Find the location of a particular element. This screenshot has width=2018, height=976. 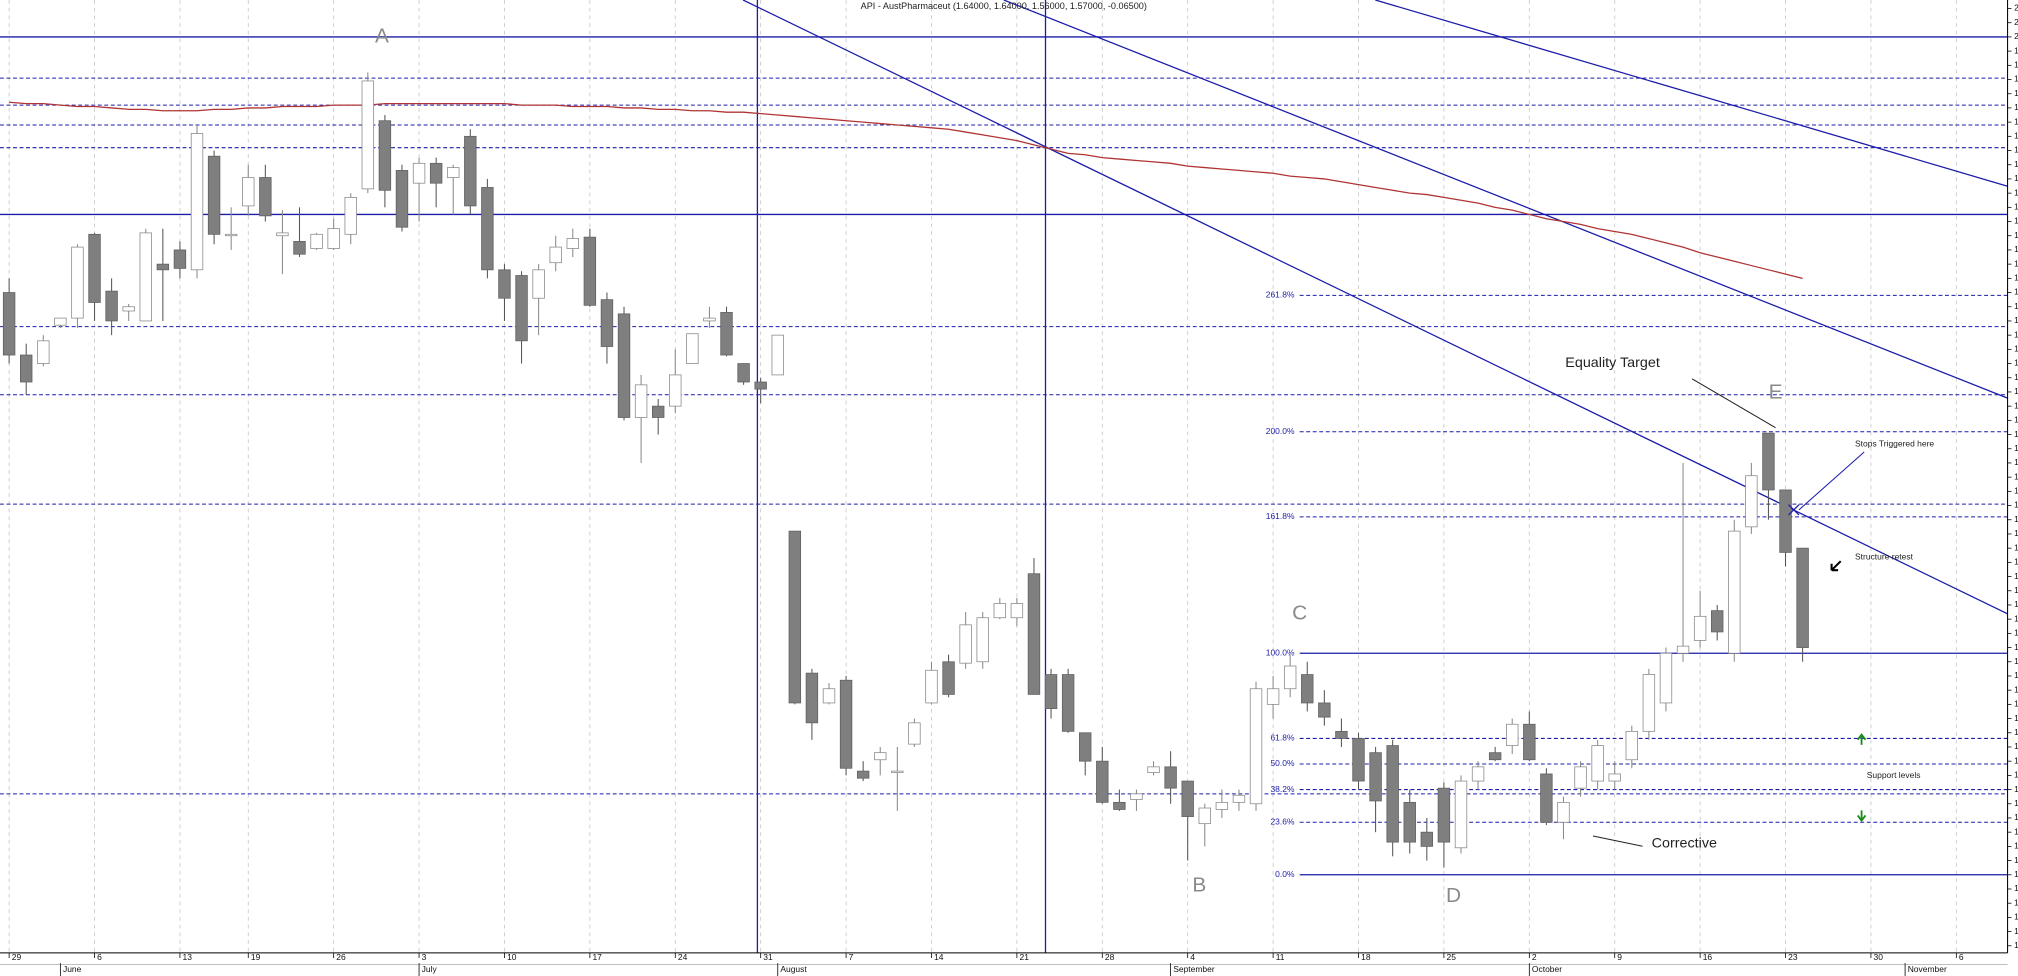

y-tick-label: 1.64 is located at coordinates (2016, 547).